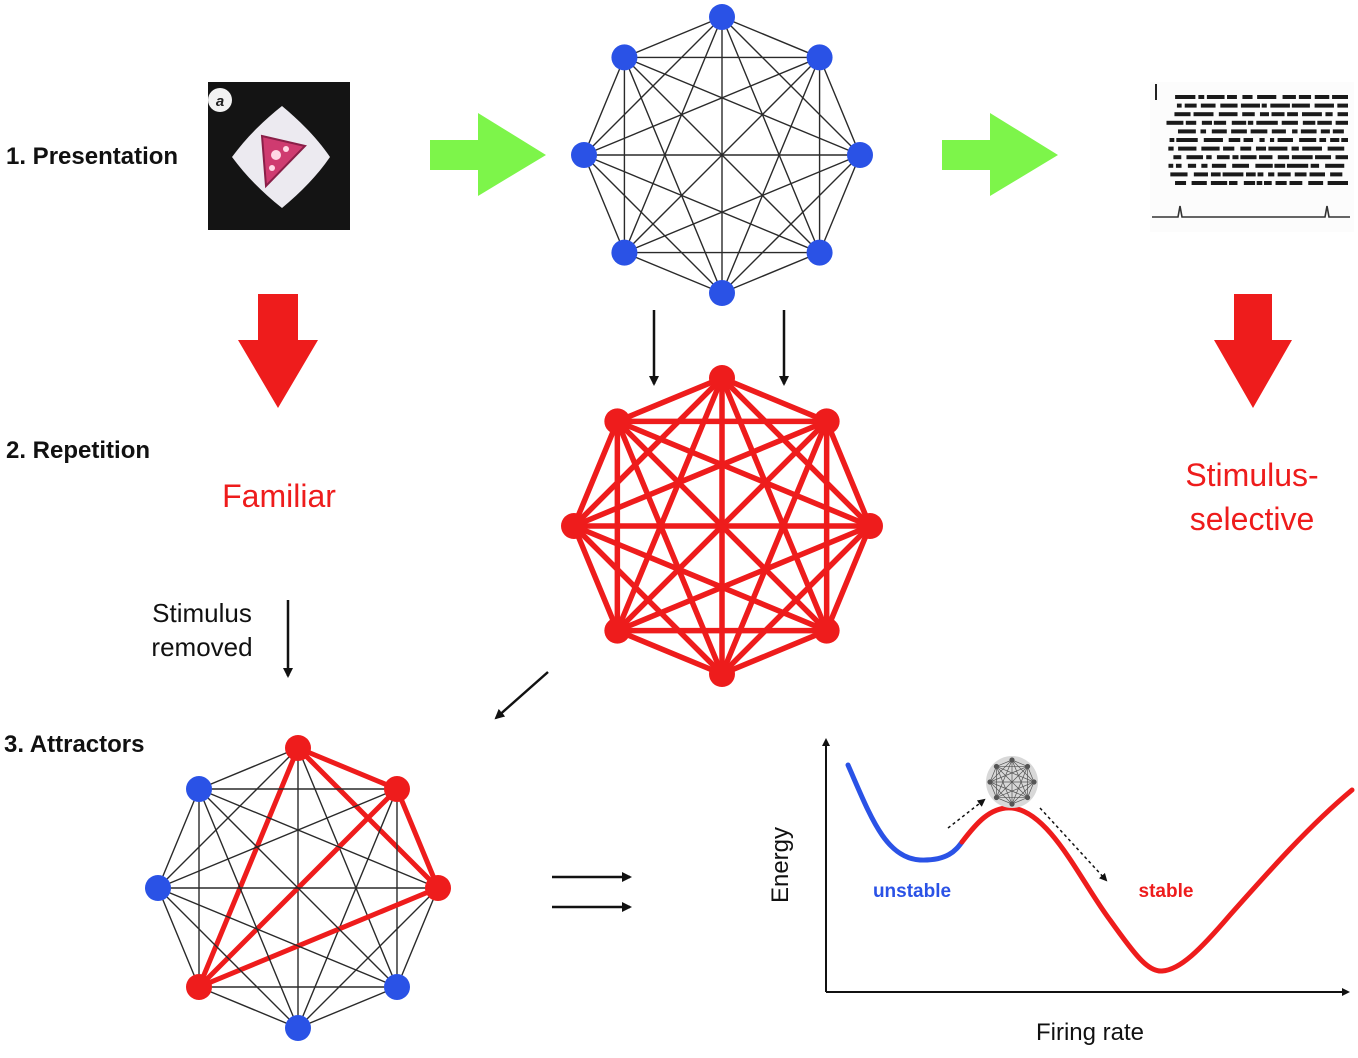 This screenshot has height=1058, width=1358. What do you see at coordinates (92, 156) in the screenshot?
I see `step-presentation-label: 1. Presentation` at bounding box center [92, 156].